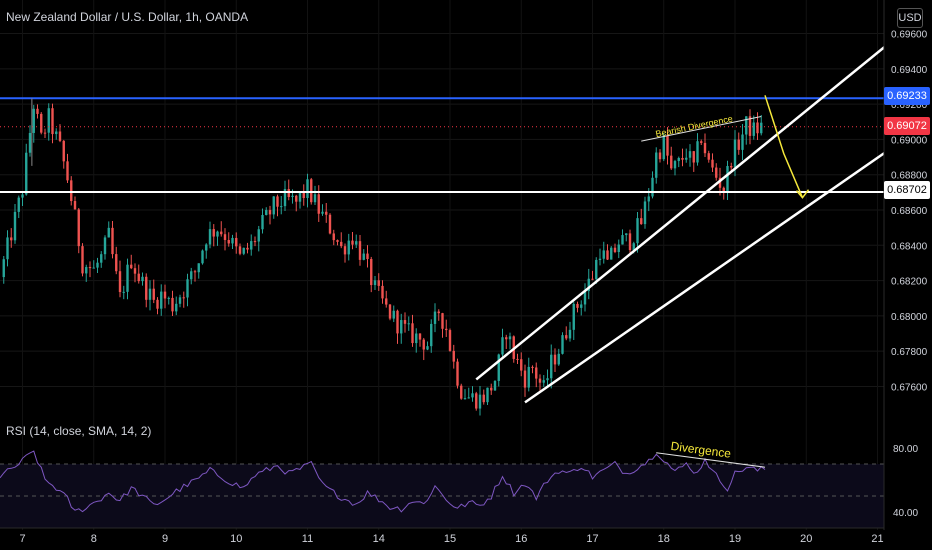 The image size is (932, 550). What do you see at coordinates (735, 539) in the screenshot?
I see `time-tick-label: 19` at bounding box center [735, 539].